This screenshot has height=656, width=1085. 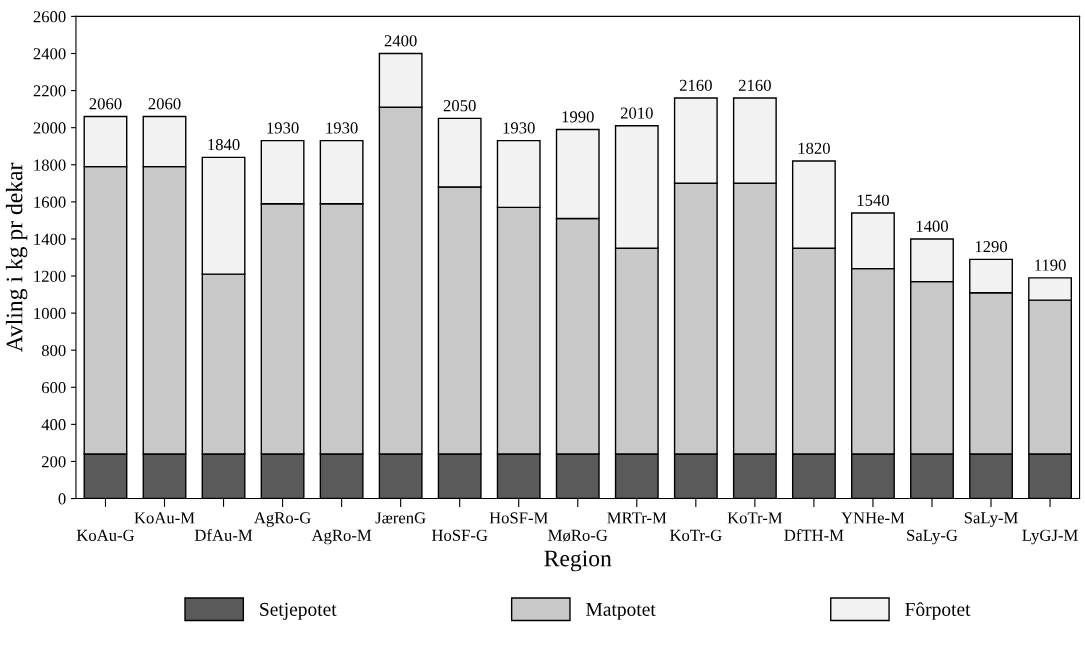 What do you see at coordinates (105, 535) in the screenshot?
I see `x-tick-label: KoAu-G` at bounding box center [105, 535].